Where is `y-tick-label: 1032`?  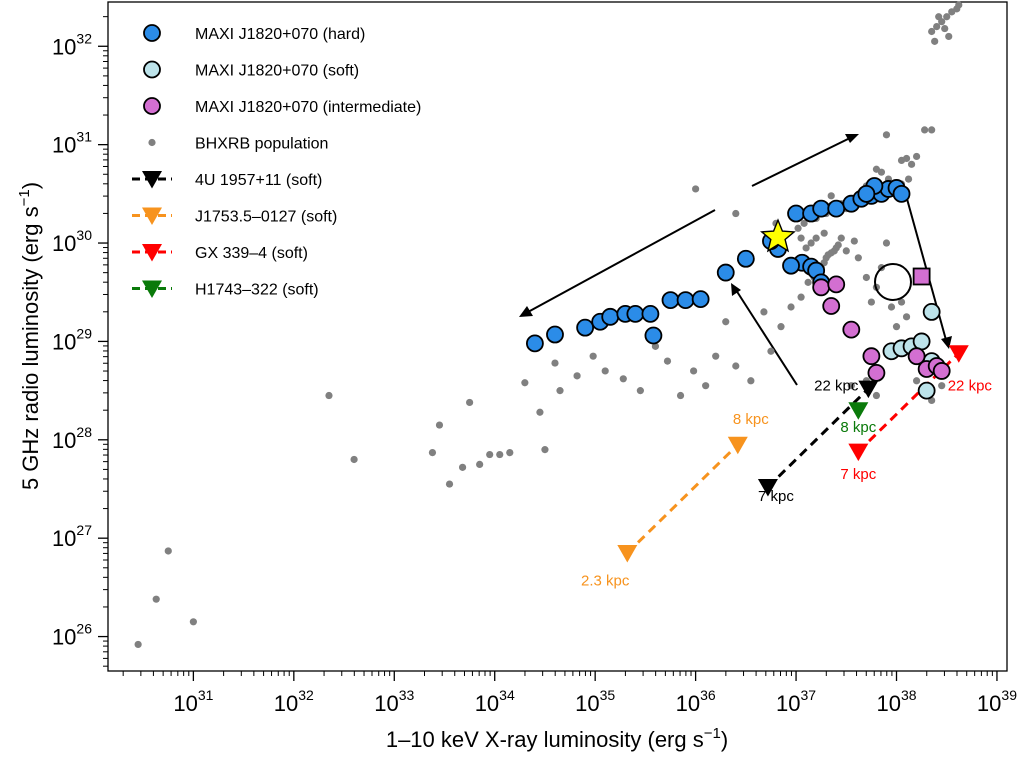
y-tick-label: 1032 is located at coordinates (72, 44).